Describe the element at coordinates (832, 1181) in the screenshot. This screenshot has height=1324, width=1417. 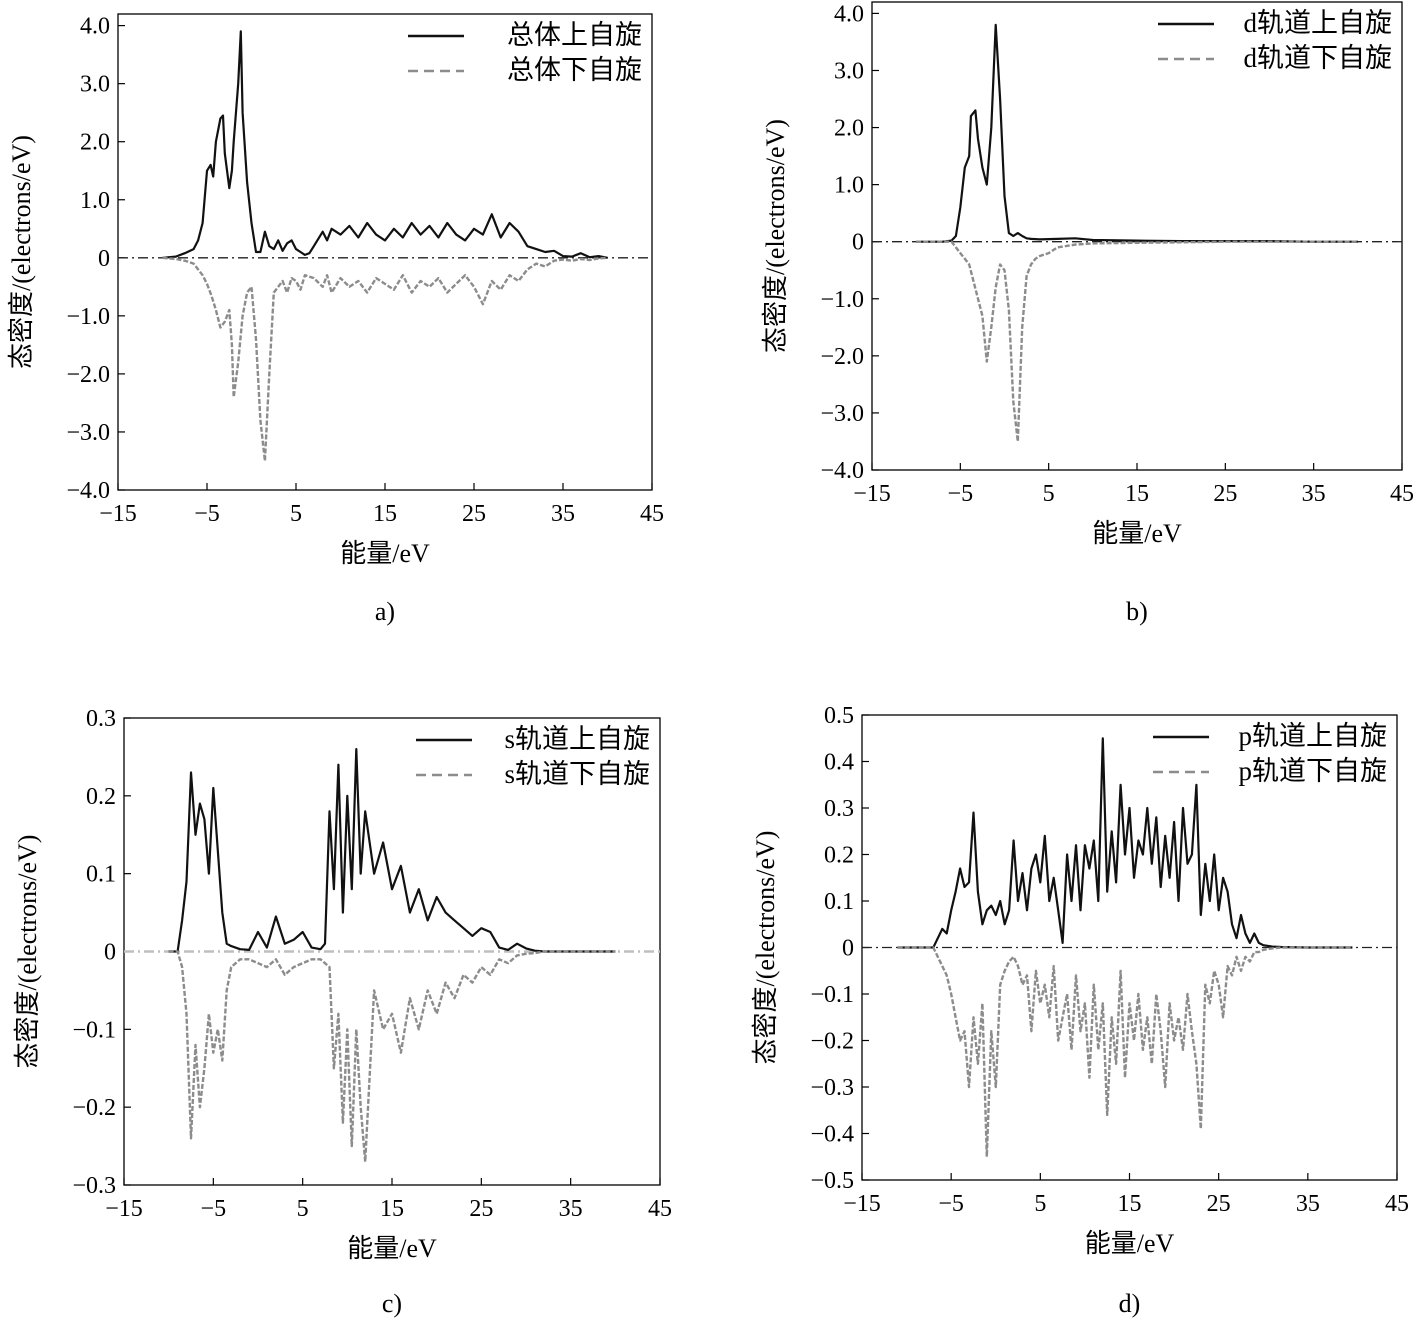
I see `y-tick-label: −0.5` at that location.